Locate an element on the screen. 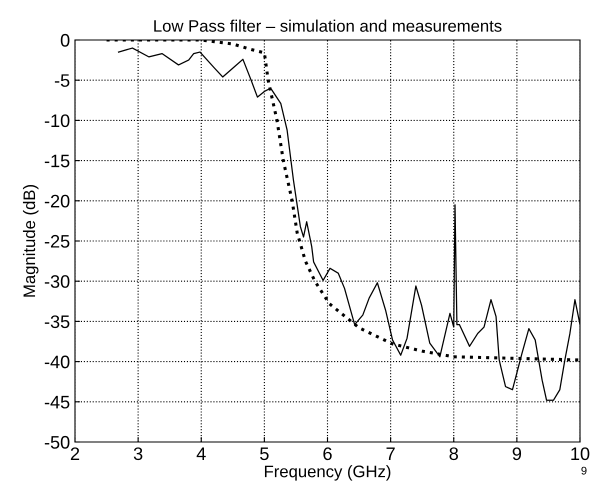 The image size is (596, 489). x-tick-label: 7 is located at coordinates (390, 454).